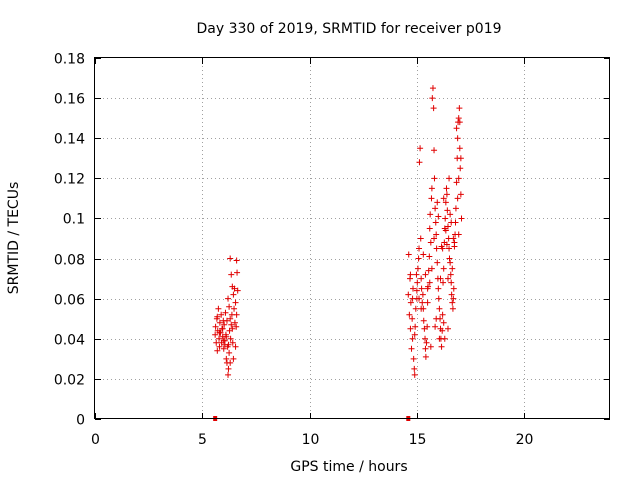  What do you see at coordinates (202, 440) in the screenshot?
I see `x-tick-label: 5` at bounding box center [202, 440].